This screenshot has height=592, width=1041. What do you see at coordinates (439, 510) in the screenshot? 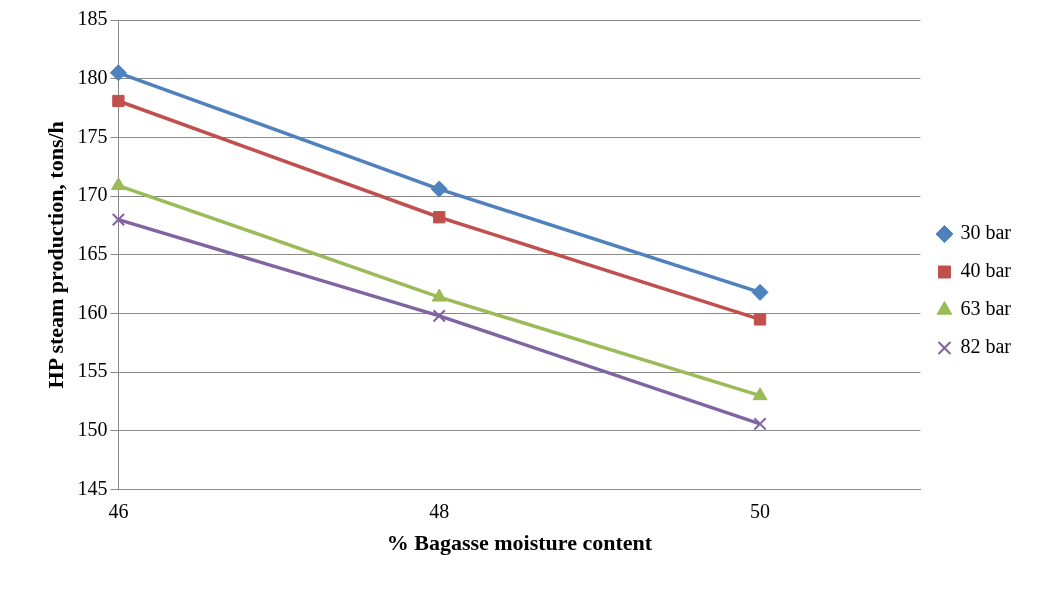
I see `x-tick-label: 48` at bounding box center [439, 510].